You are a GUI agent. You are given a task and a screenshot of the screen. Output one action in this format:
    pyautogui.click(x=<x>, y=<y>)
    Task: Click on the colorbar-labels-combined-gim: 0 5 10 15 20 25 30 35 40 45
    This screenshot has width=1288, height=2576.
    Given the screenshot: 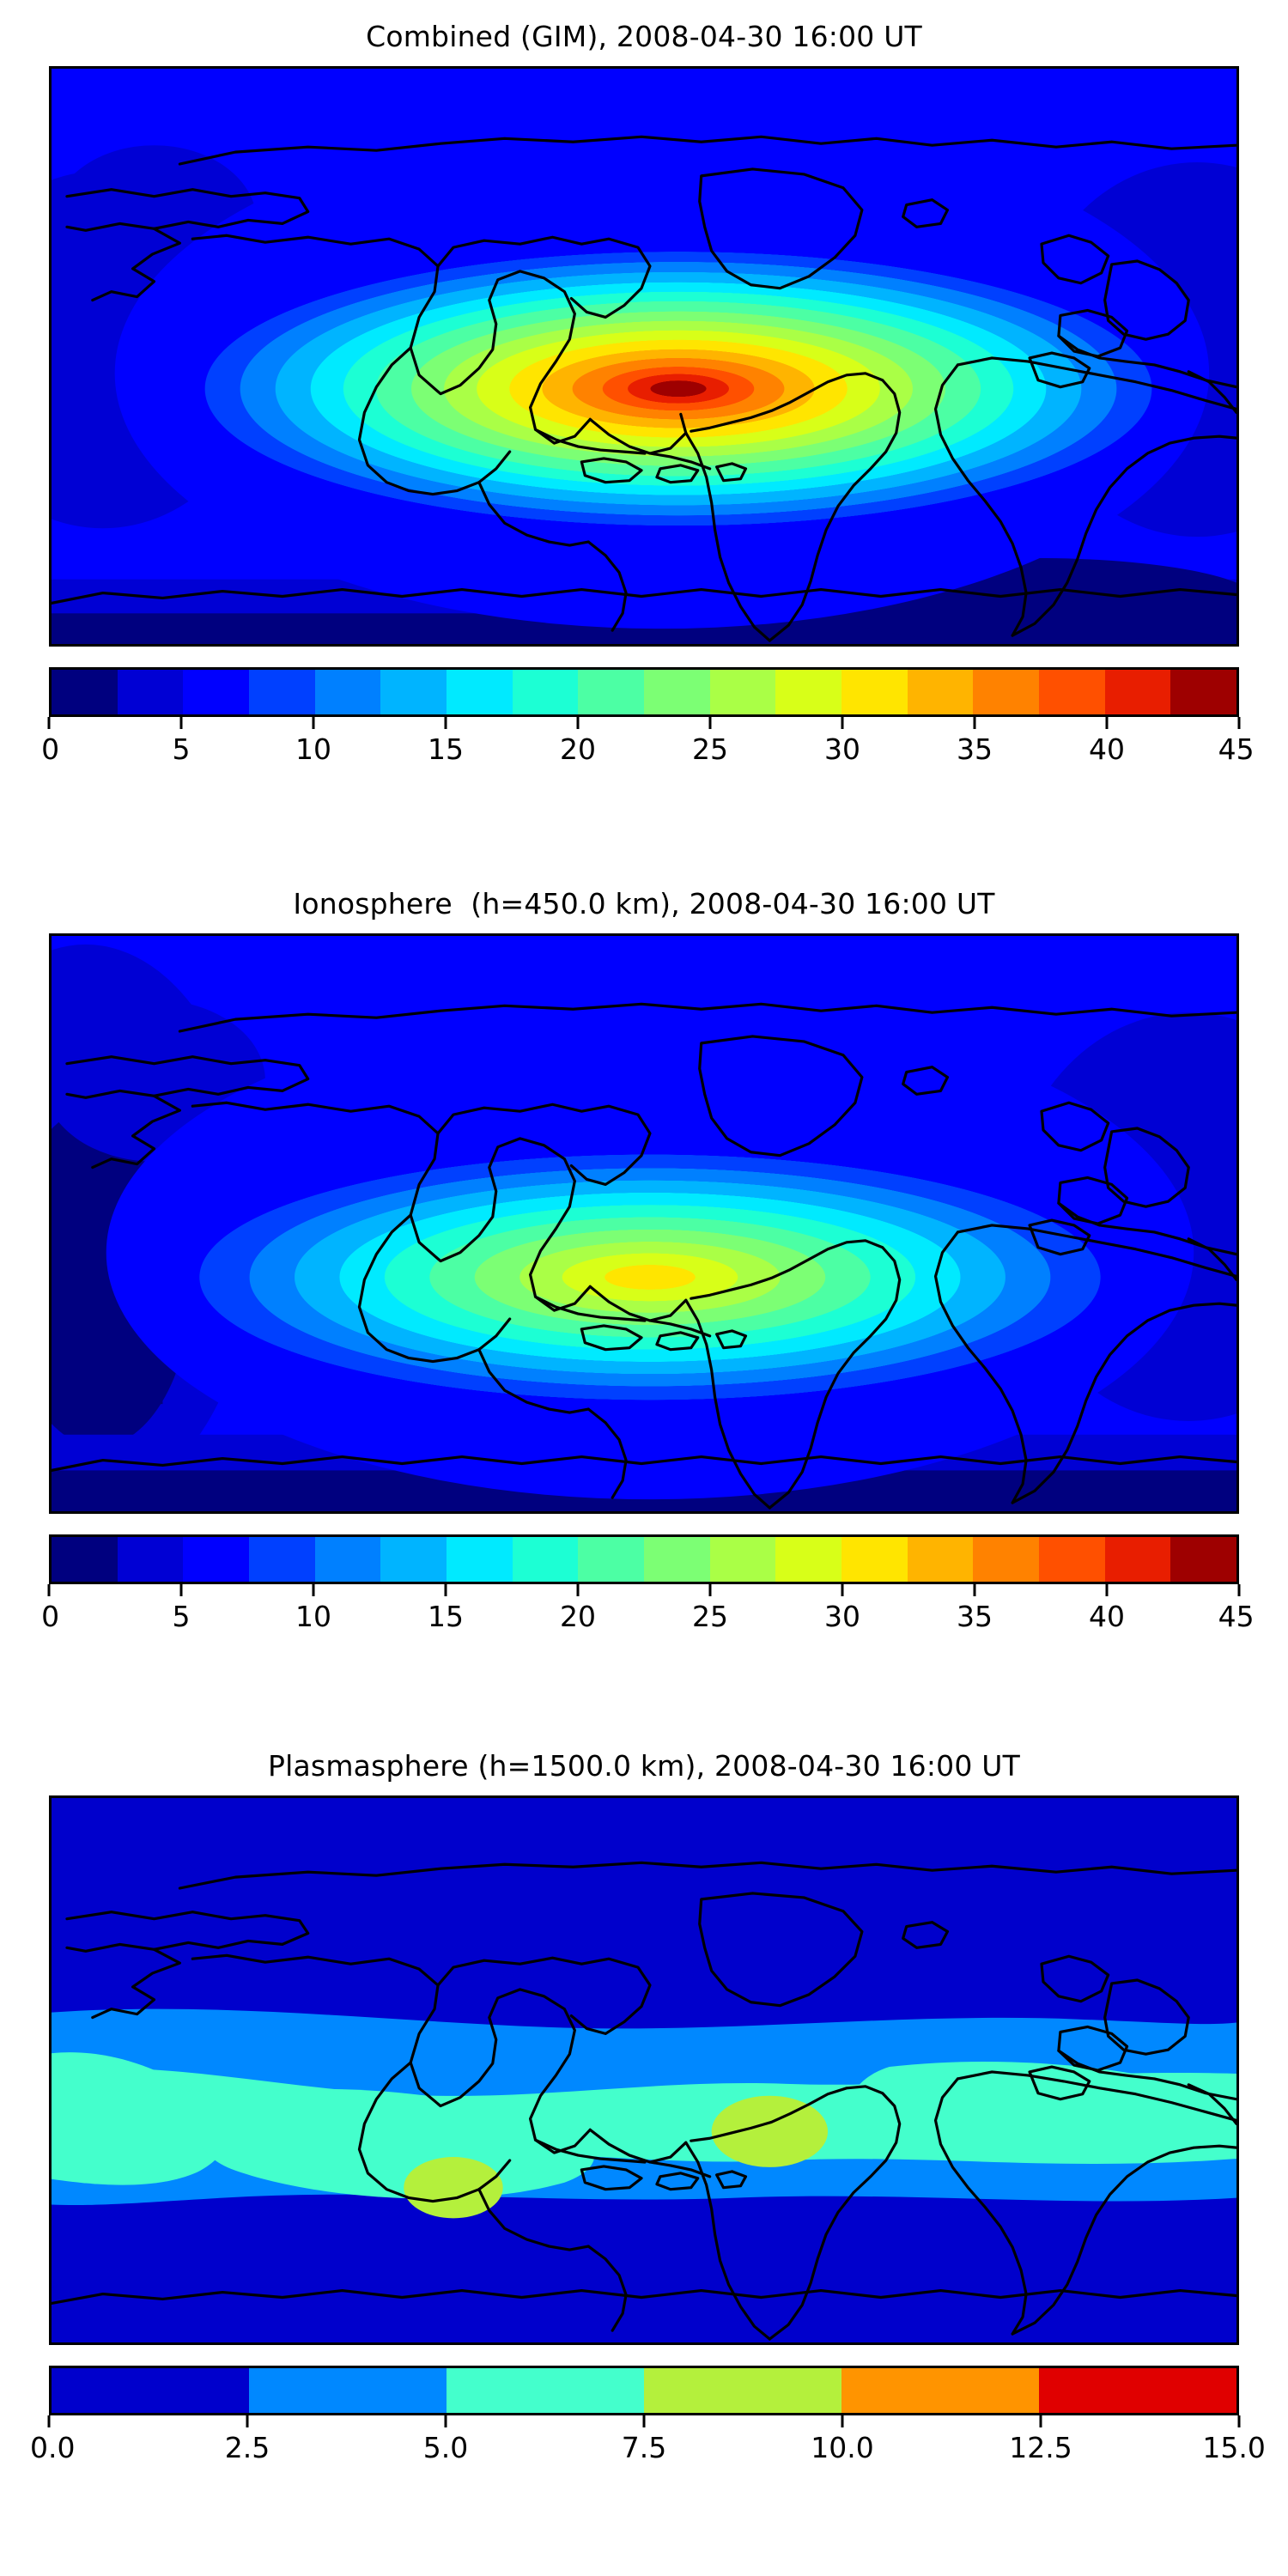 What is the action you would take?
    pyautogui.click(x=647, y=750)
    